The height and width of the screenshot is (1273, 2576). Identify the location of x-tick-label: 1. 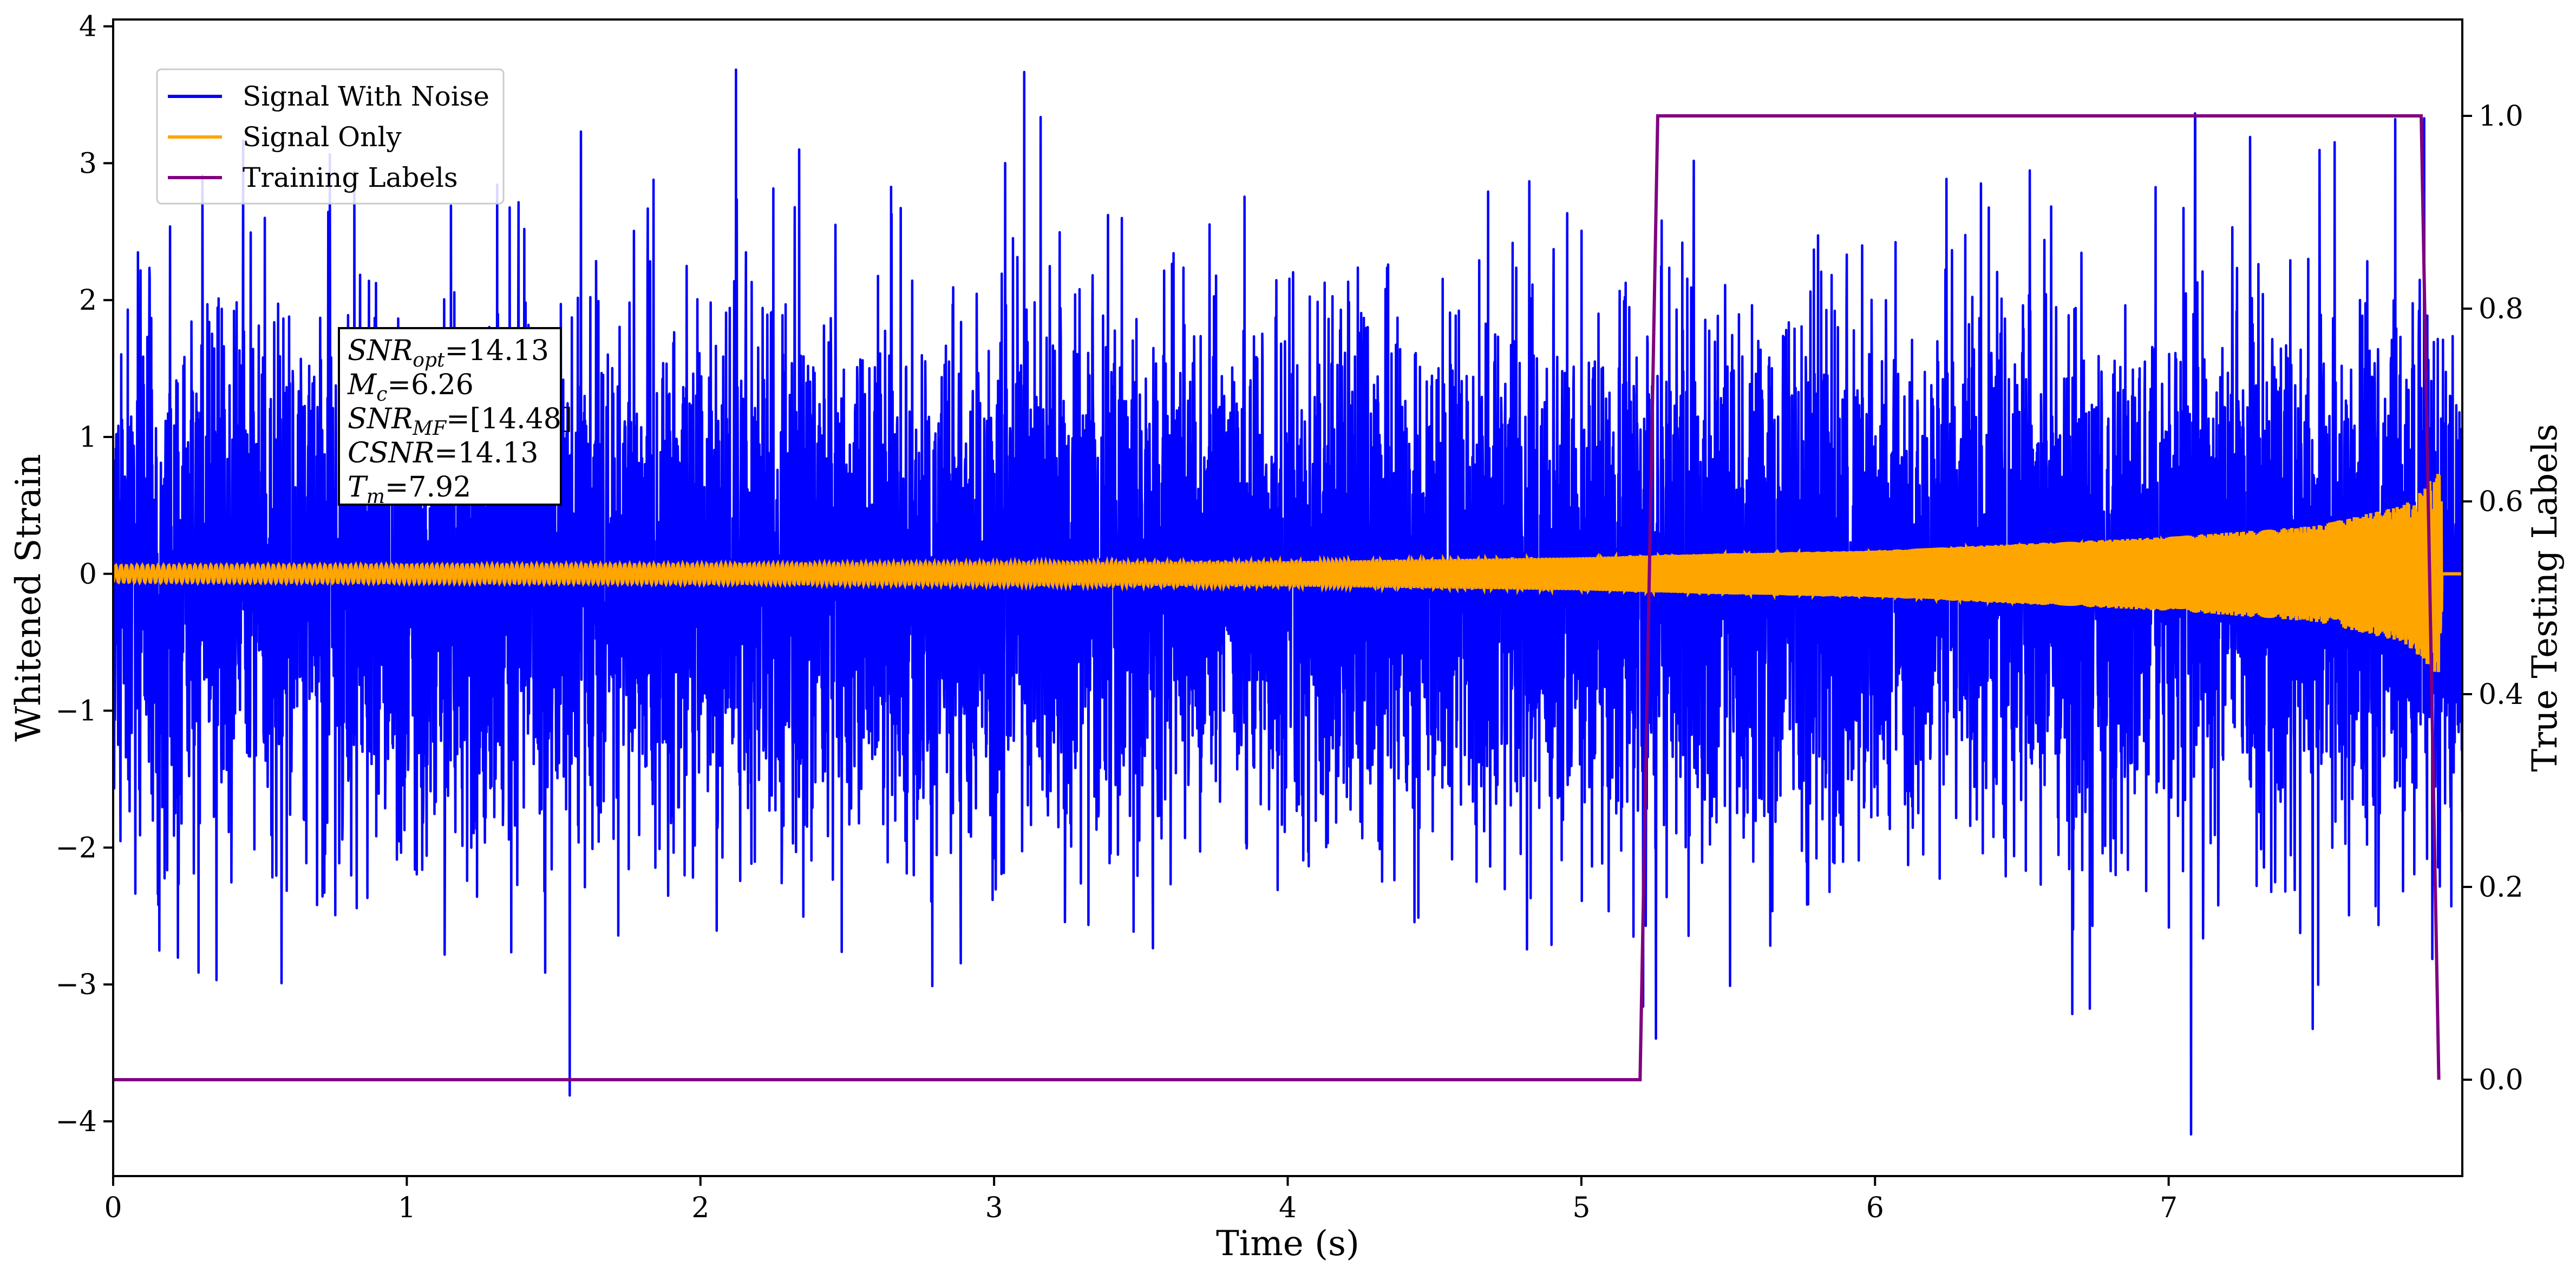
(407, 1208).